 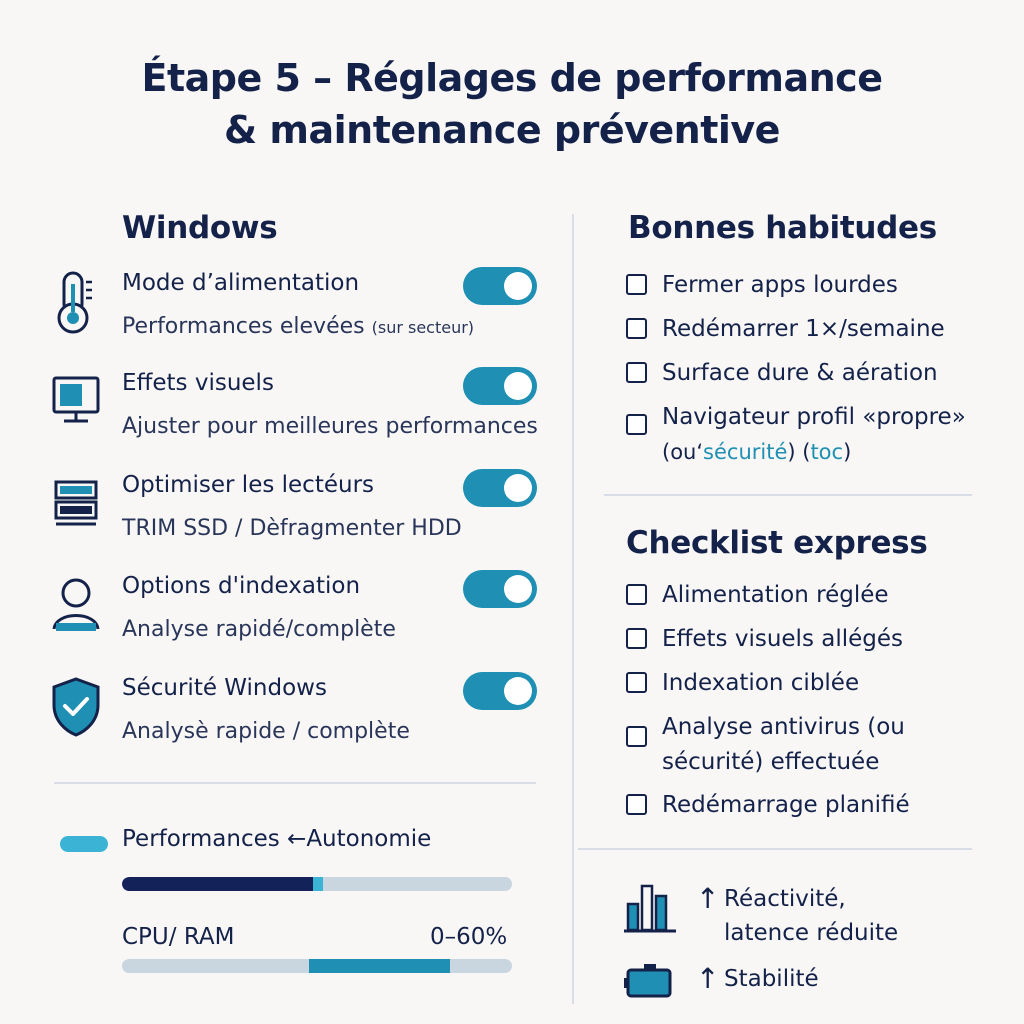 I want to click on page-title-line2: & maintenance préventive, so click(x=502, y=130).